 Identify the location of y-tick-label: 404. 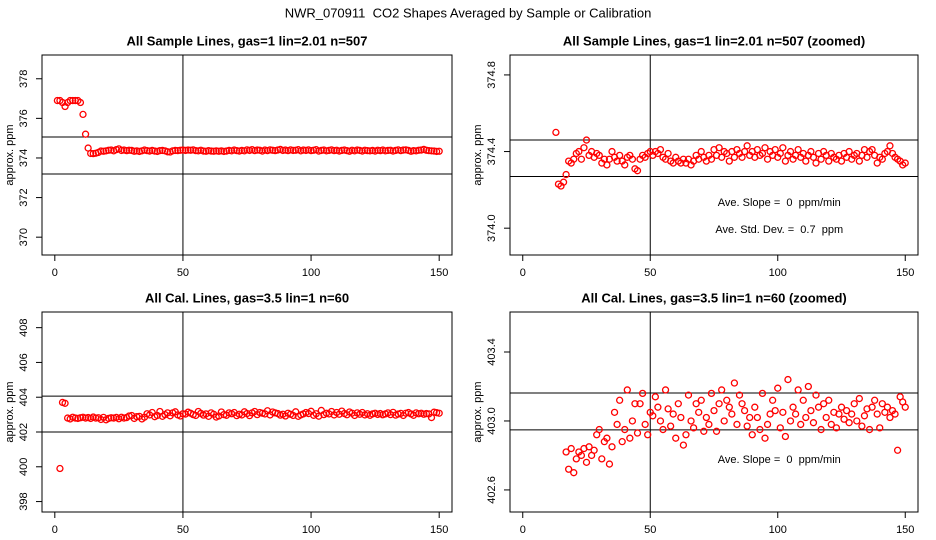
(24, 397).